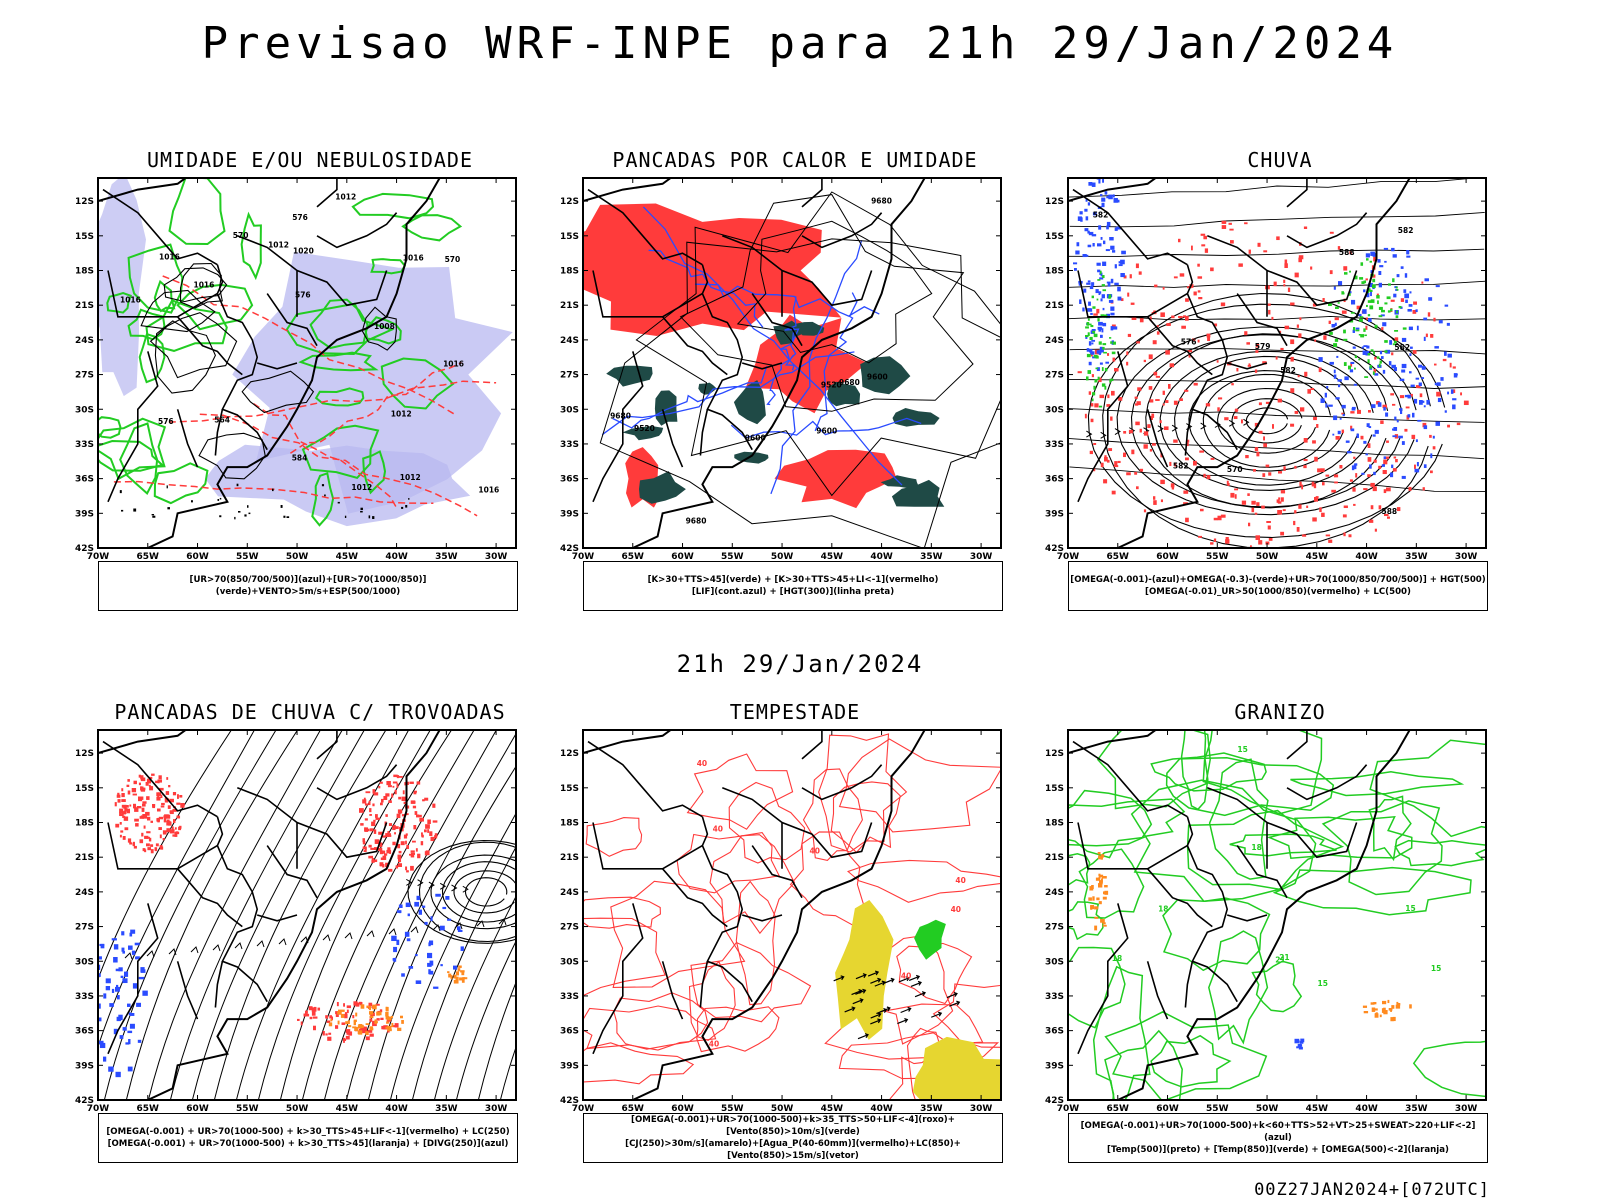 Image resolution: width=1600 pixels, height=1200 pixels. Describe the element at coordinates (1054, 824) in the screenshot. I see `lat-label: 18S` at that location.